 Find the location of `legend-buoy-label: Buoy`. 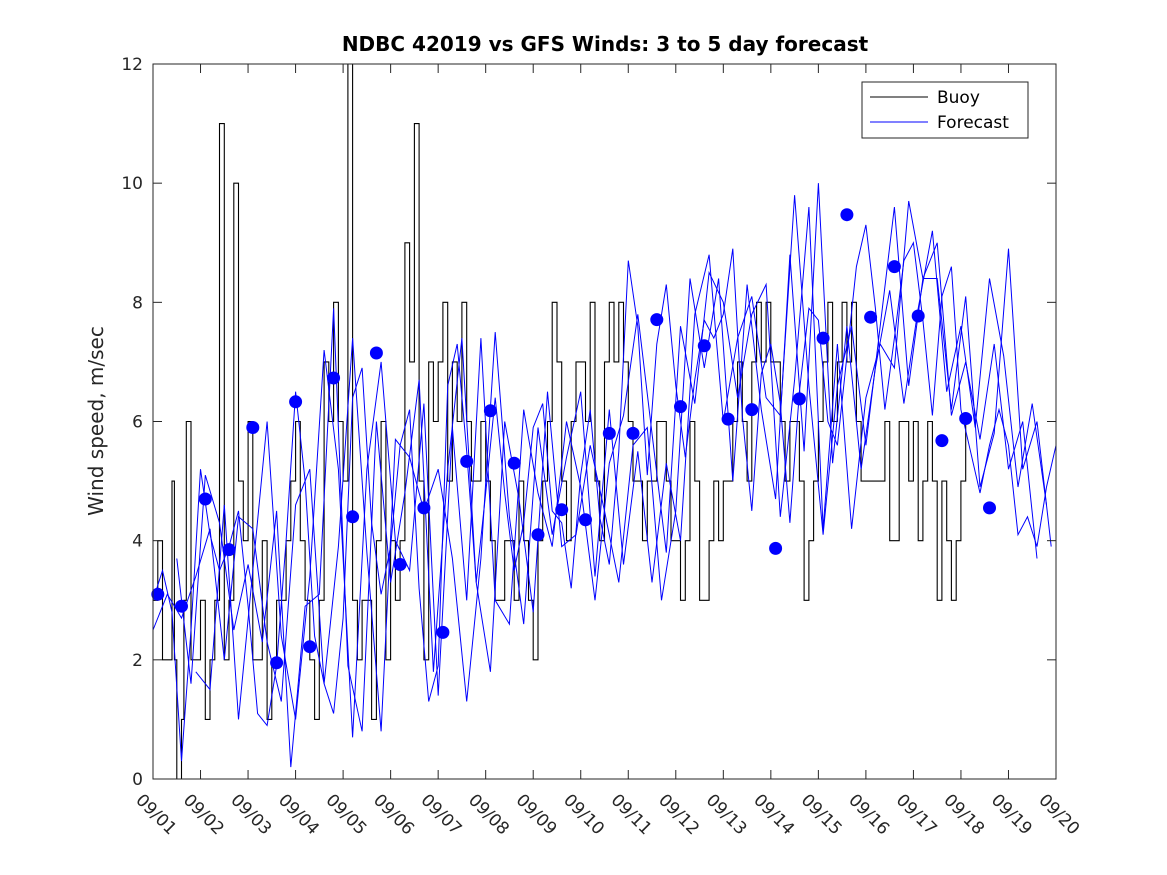

legend-buoy-label: Buoy is located at coordinates (958, 98).